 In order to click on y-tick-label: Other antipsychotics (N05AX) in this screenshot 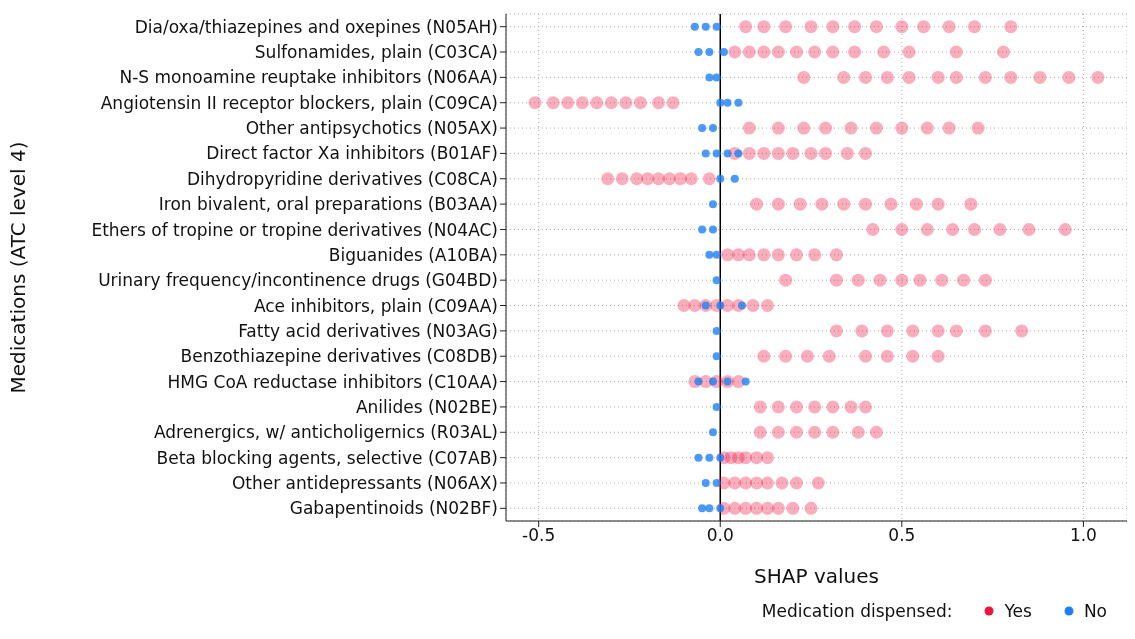, I will do `click(371, 128)`.